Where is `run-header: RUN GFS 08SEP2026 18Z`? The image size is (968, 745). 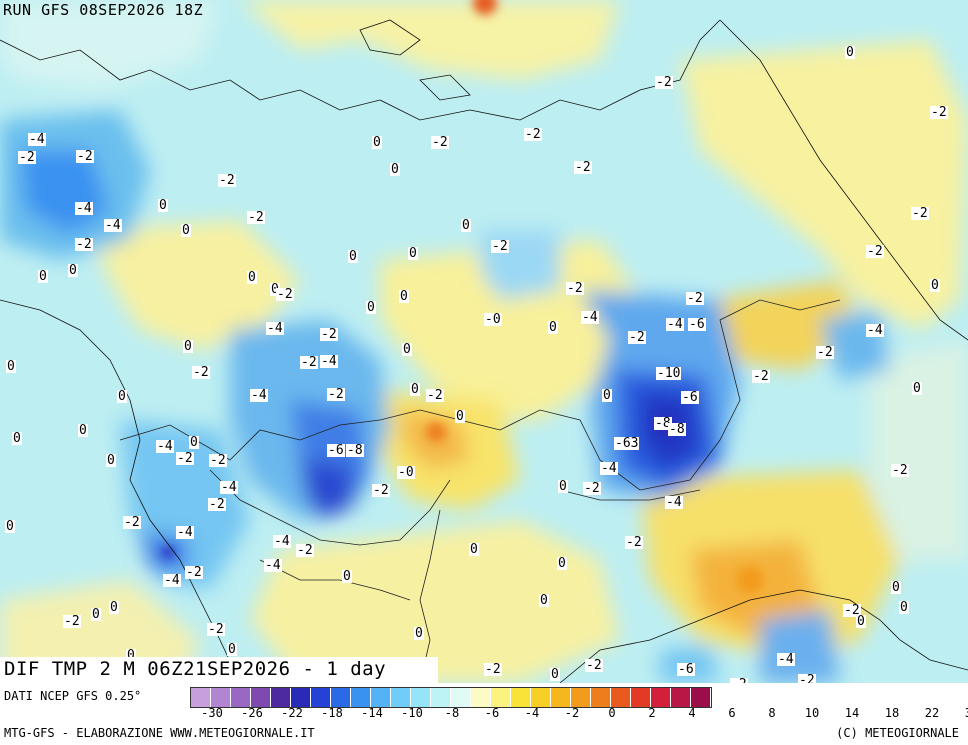 run-header: RUN GFS 08SEP2026 18Z is located at coordinates (103, 10).